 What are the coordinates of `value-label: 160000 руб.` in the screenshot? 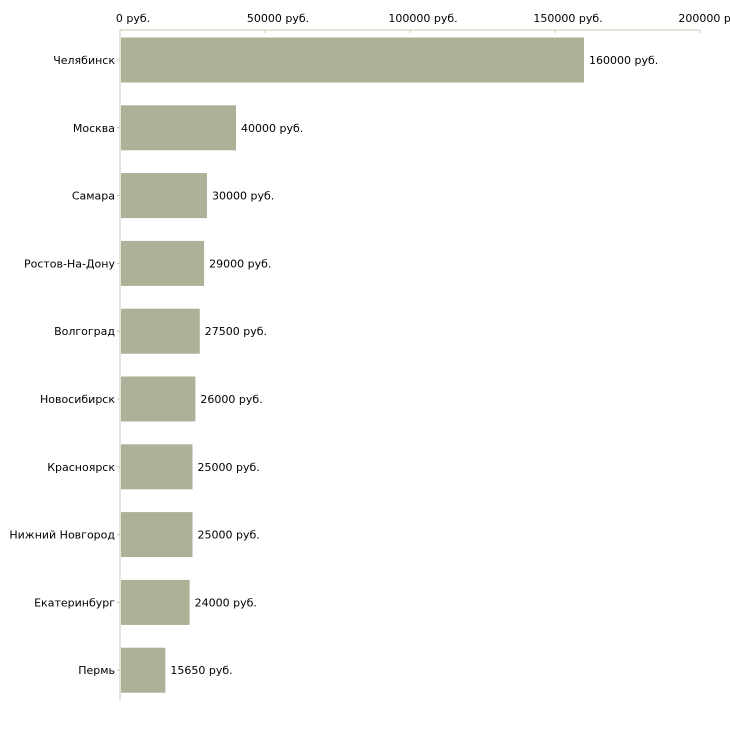 It's located at (623, 60).